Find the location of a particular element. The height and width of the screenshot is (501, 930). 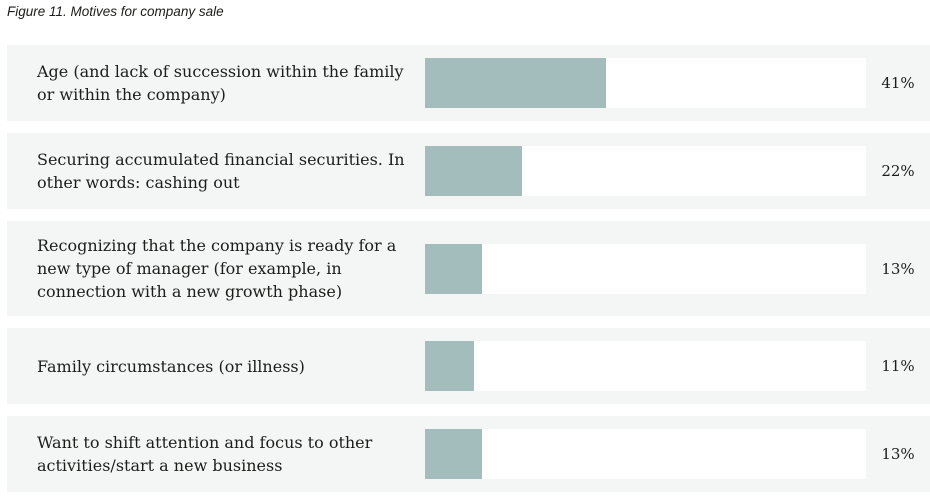

value-label: 41% is located at coordinates (898, 83).